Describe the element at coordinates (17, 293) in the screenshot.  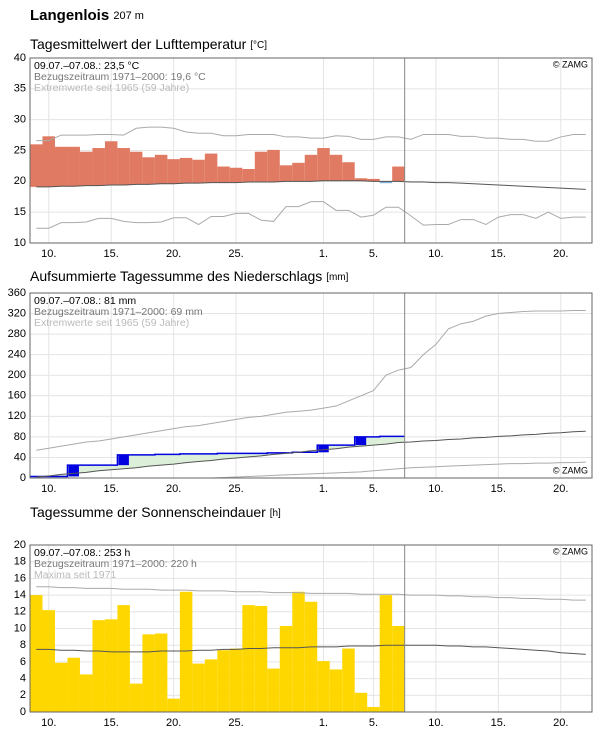
I see `y-tick-label: 360` at that location.